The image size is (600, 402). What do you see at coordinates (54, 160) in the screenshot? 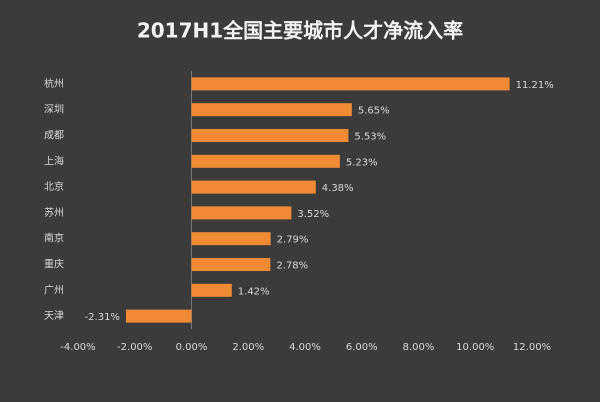
I see `y-tick-label: 上海` at bounding box center [54, 160].